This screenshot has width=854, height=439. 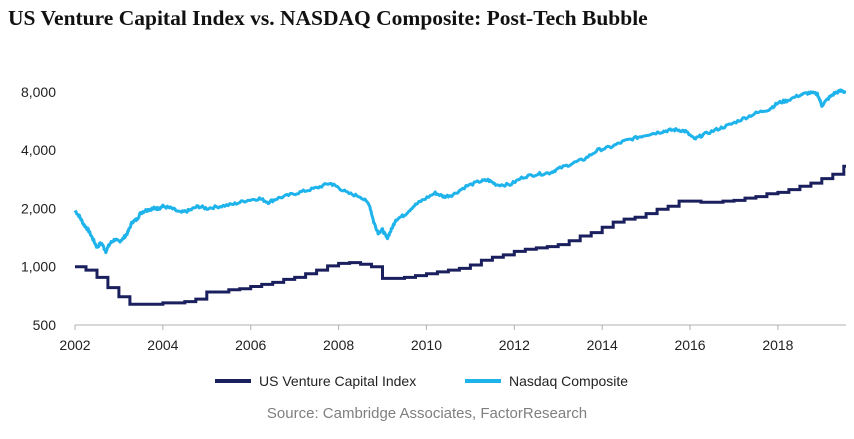 What do you see at coordinates (45, 325) in the screenshot?
I see `y-tick-label: 500` at bounding box center [45, 325].